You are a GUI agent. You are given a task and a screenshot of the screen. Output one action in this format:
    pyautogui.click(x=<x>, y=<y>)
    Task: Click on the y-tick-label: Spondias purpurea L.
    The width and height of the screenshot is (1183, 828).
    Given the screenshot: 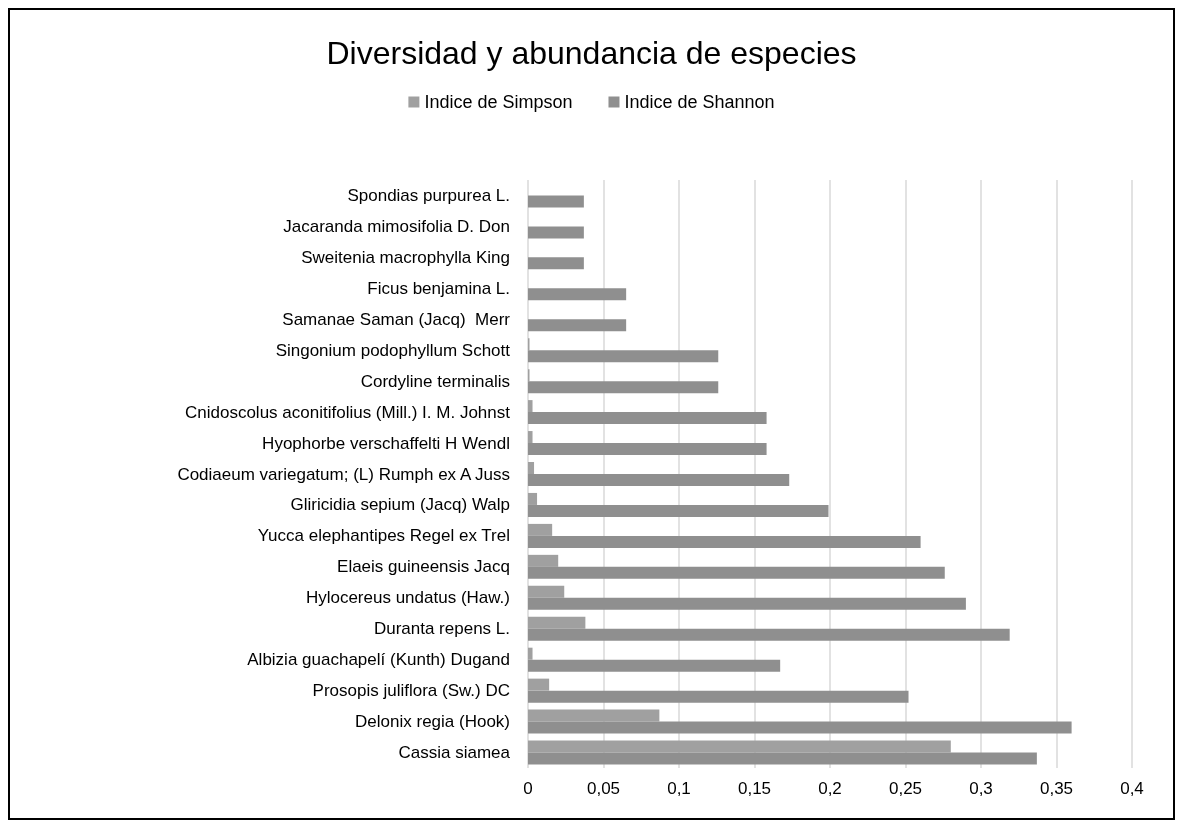 What is the action you would take?
    pyautogui.click(x=428, y=195)
    